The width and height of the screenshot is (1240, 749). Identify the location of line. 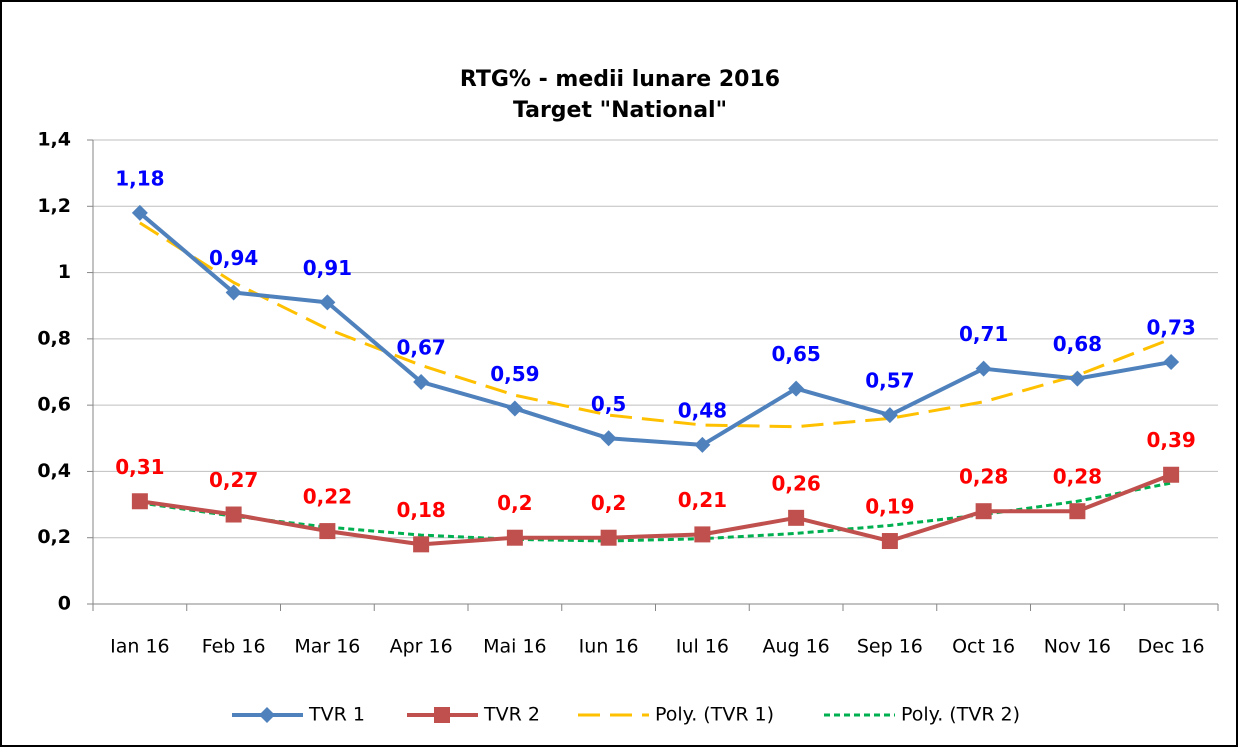
(655, 509).